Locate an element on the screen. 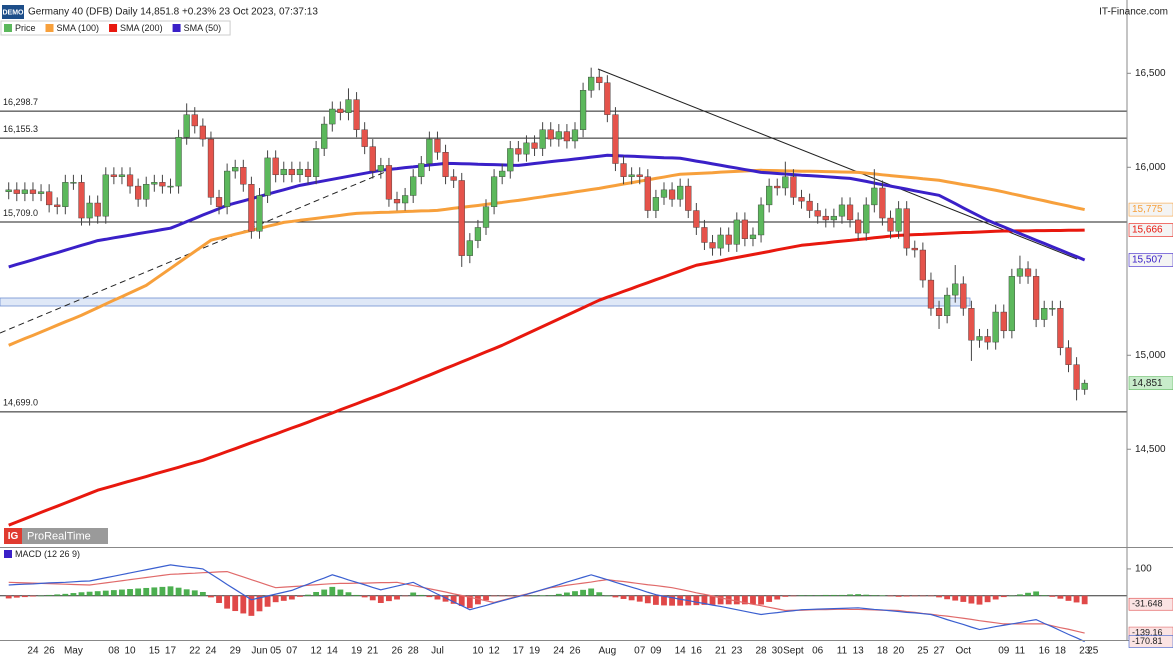 The height and width of the screenshot is (665, 1173). x-tick-label: 19 is located at coordinates (357, 651).